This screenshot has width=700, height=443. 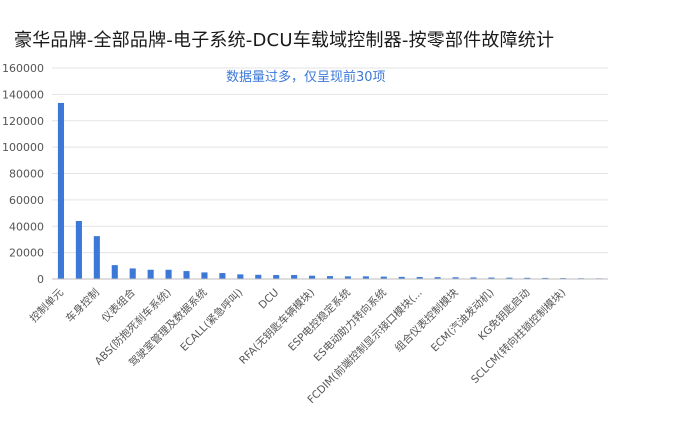 I want to click on y-tick-label: 40000, so click(x=26, y=226).